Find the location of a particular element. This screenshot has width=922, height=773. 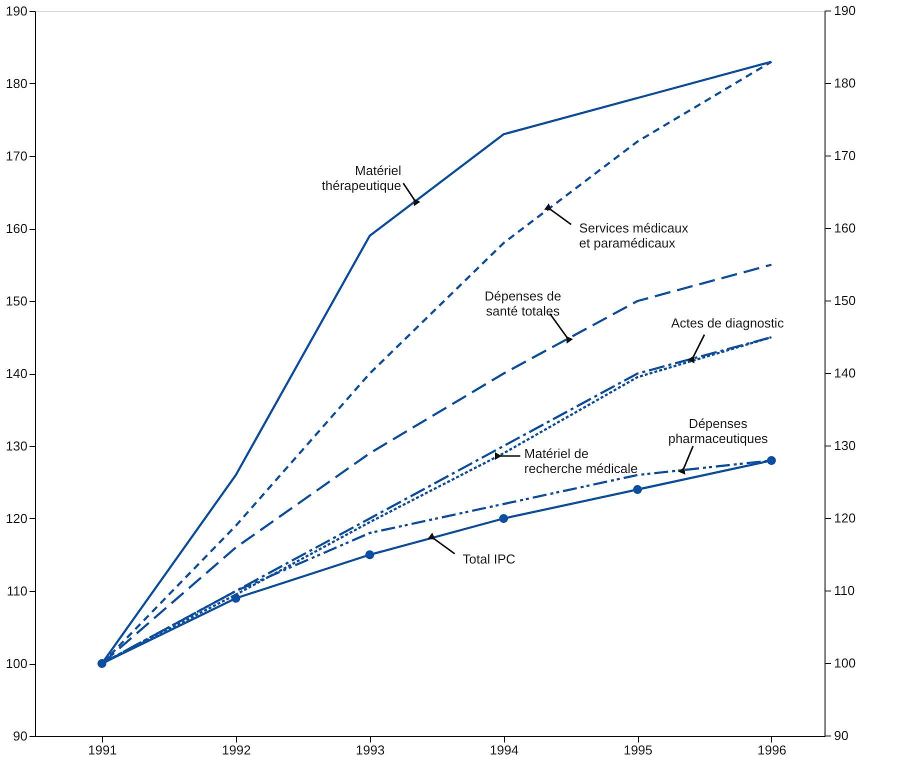

x-tick-label: 1996 is located at coordinates (771, 750).